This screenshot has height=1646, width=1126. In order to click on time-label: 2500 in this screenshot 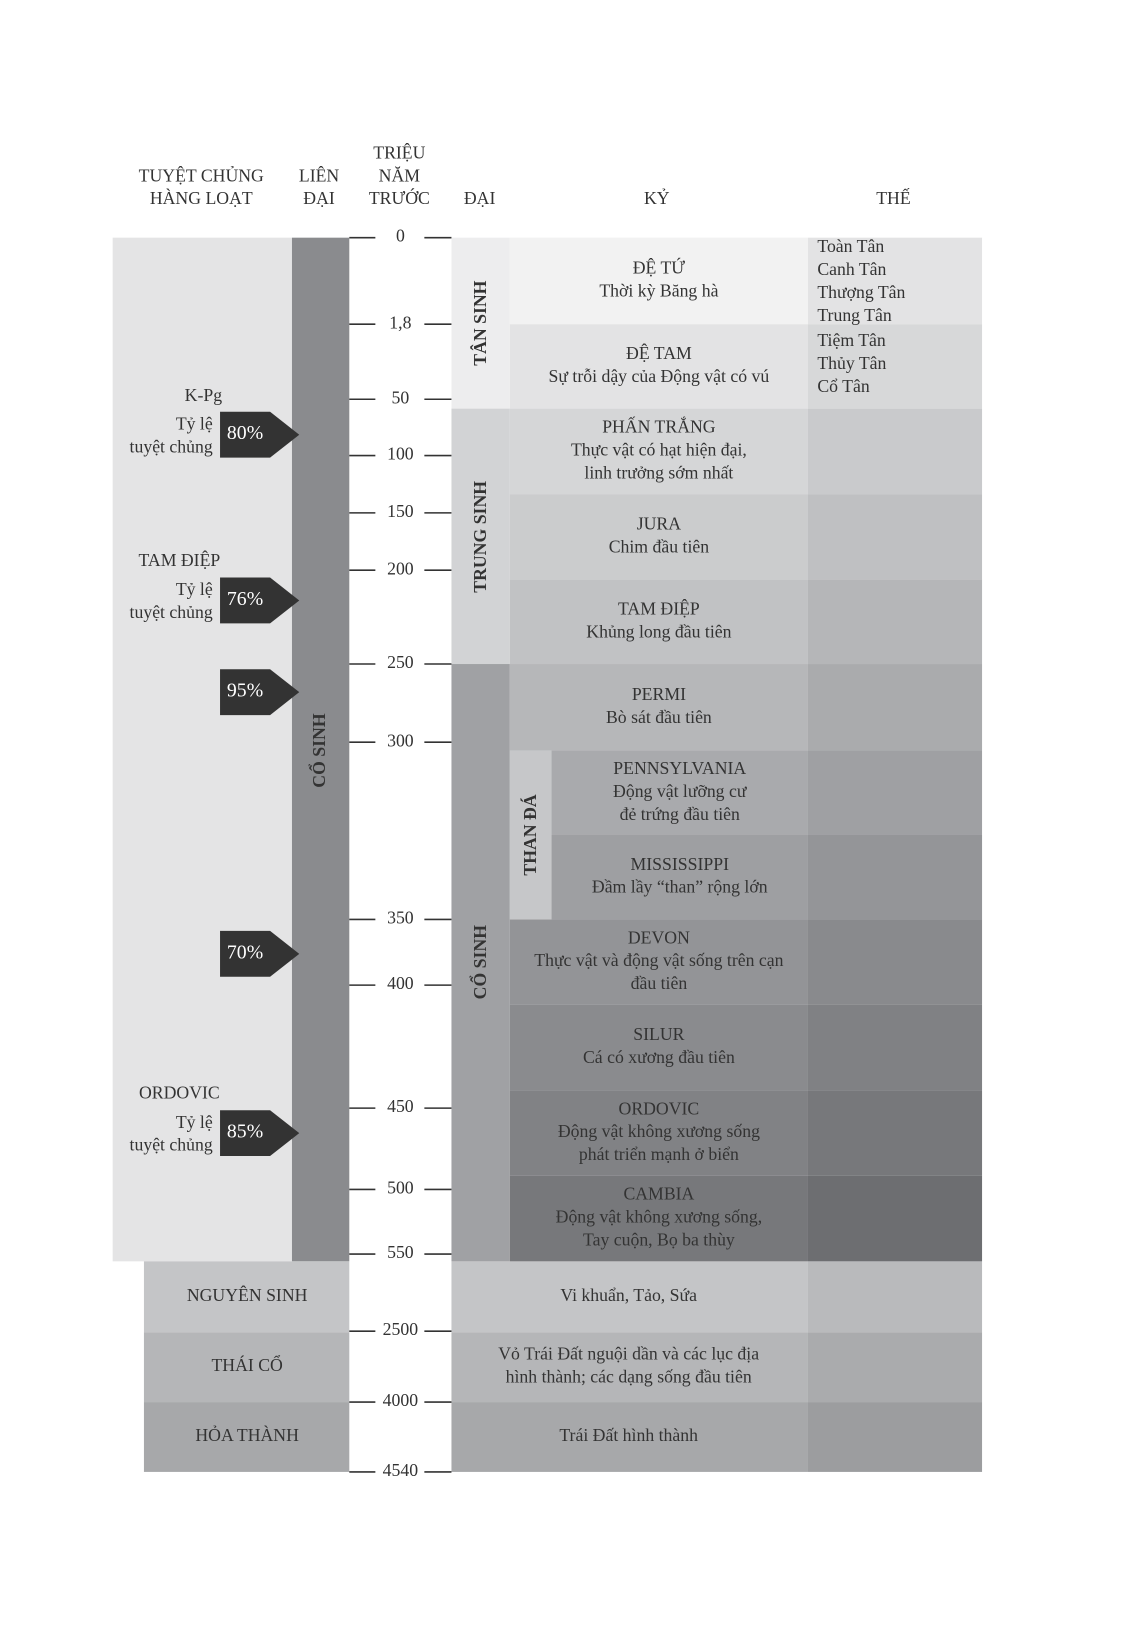, I will do `click(401, 1329)`.